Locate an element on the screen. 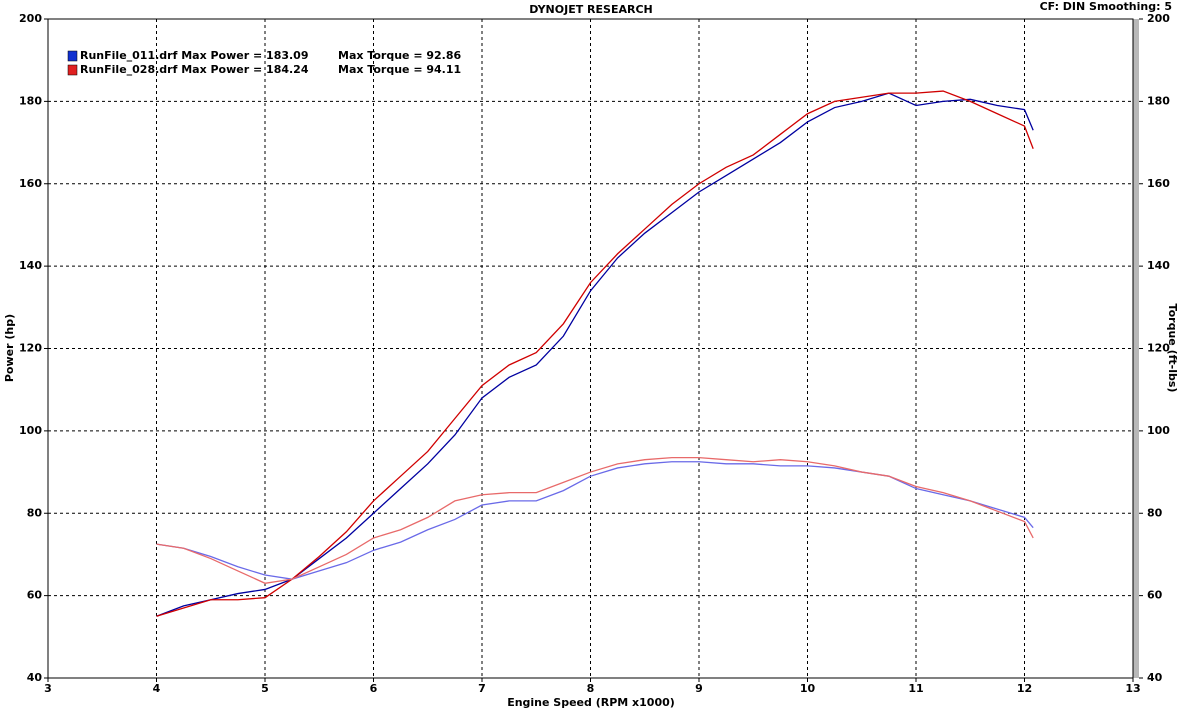 The height and width of the screenshot is (710, 1182). x-axis-label: Engine Speed (RPM x1000) is located at coordinates (591, 702).